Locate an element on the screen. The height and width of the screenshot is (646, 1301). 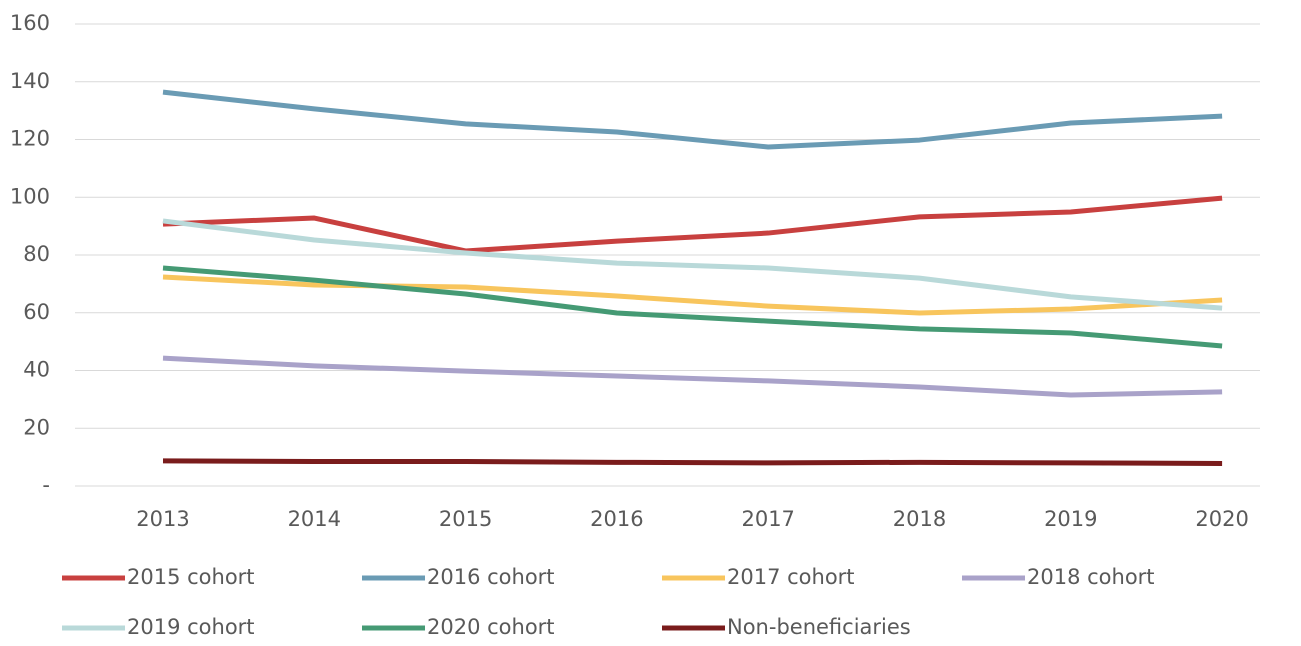
legend-label: 2017 cohort is located at coordinates (791, 577).